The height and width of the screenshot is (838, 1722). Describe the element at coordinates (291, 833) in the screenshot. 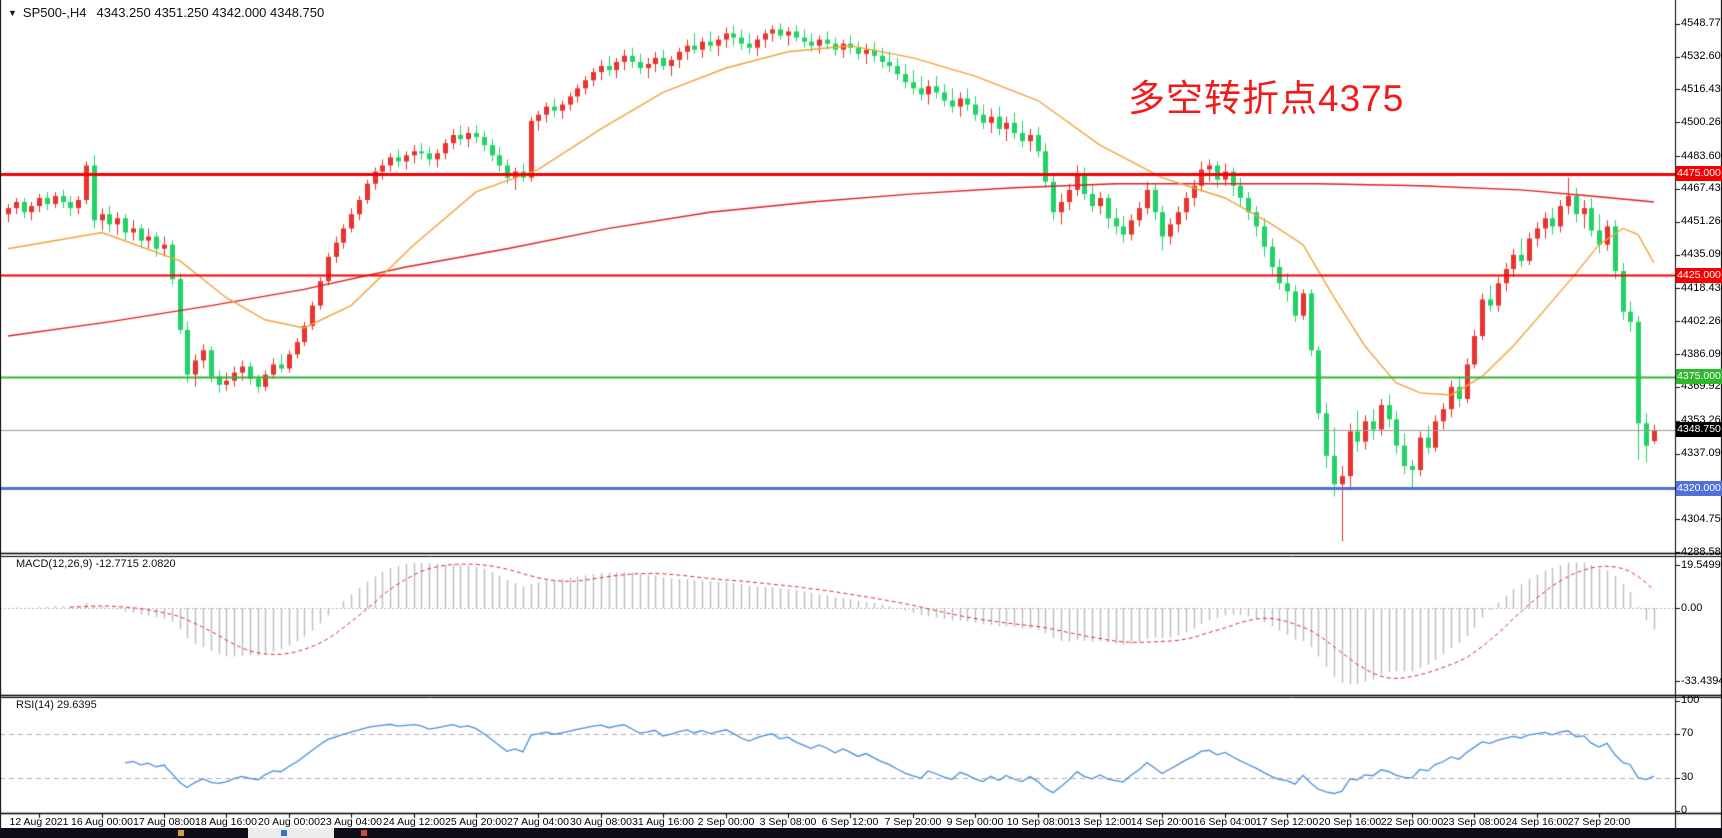

I see `taskbar-light-segment` at that location.